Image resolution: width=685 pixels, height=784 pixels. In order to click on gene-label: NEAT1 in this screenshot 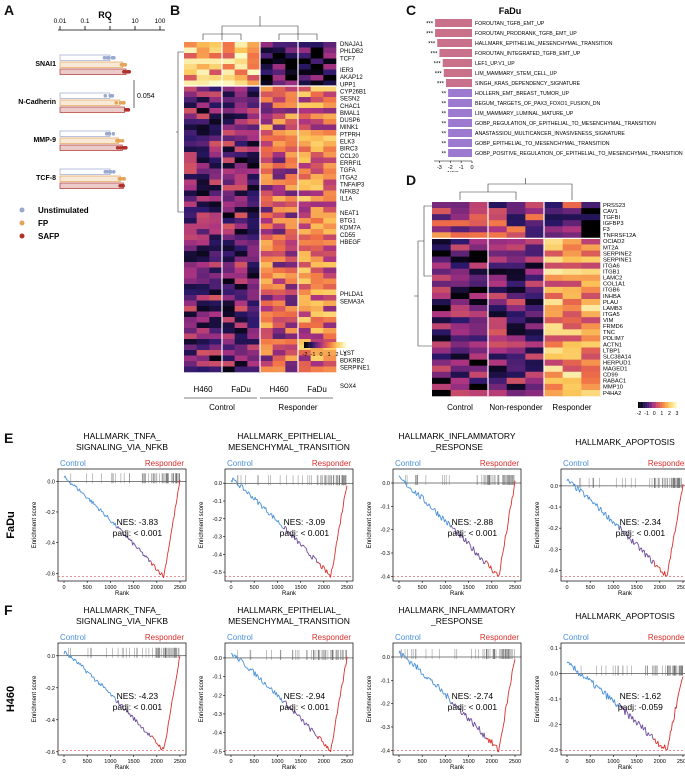, I will do `click(350, 214)`.